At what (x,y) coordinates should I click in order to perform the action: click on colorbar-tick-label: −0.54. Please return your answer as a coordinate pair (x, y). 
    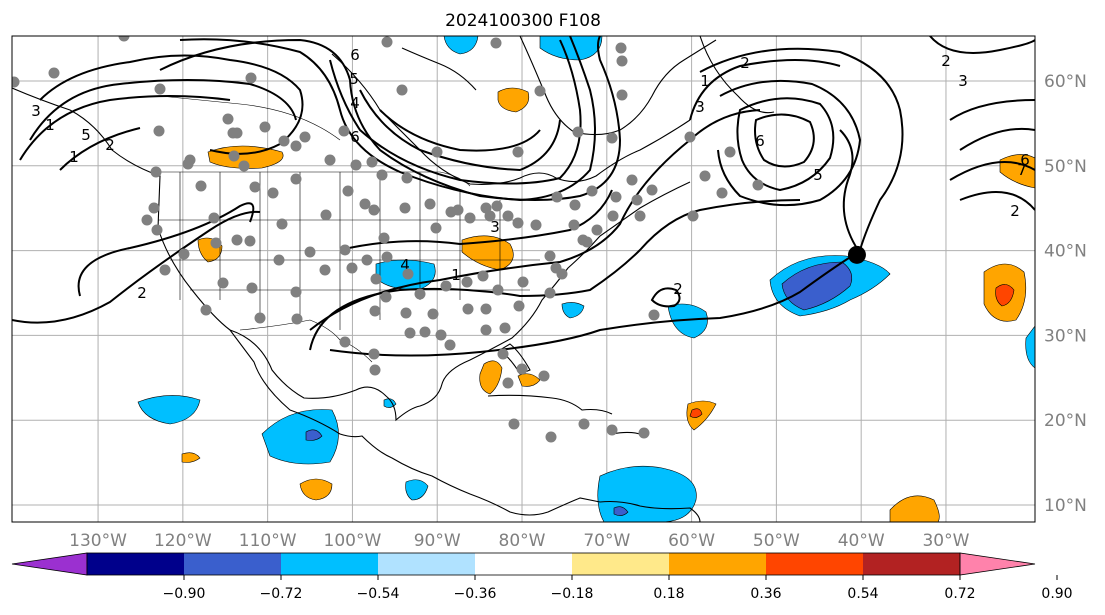
    Looking at the image, I should click on (378, 594).